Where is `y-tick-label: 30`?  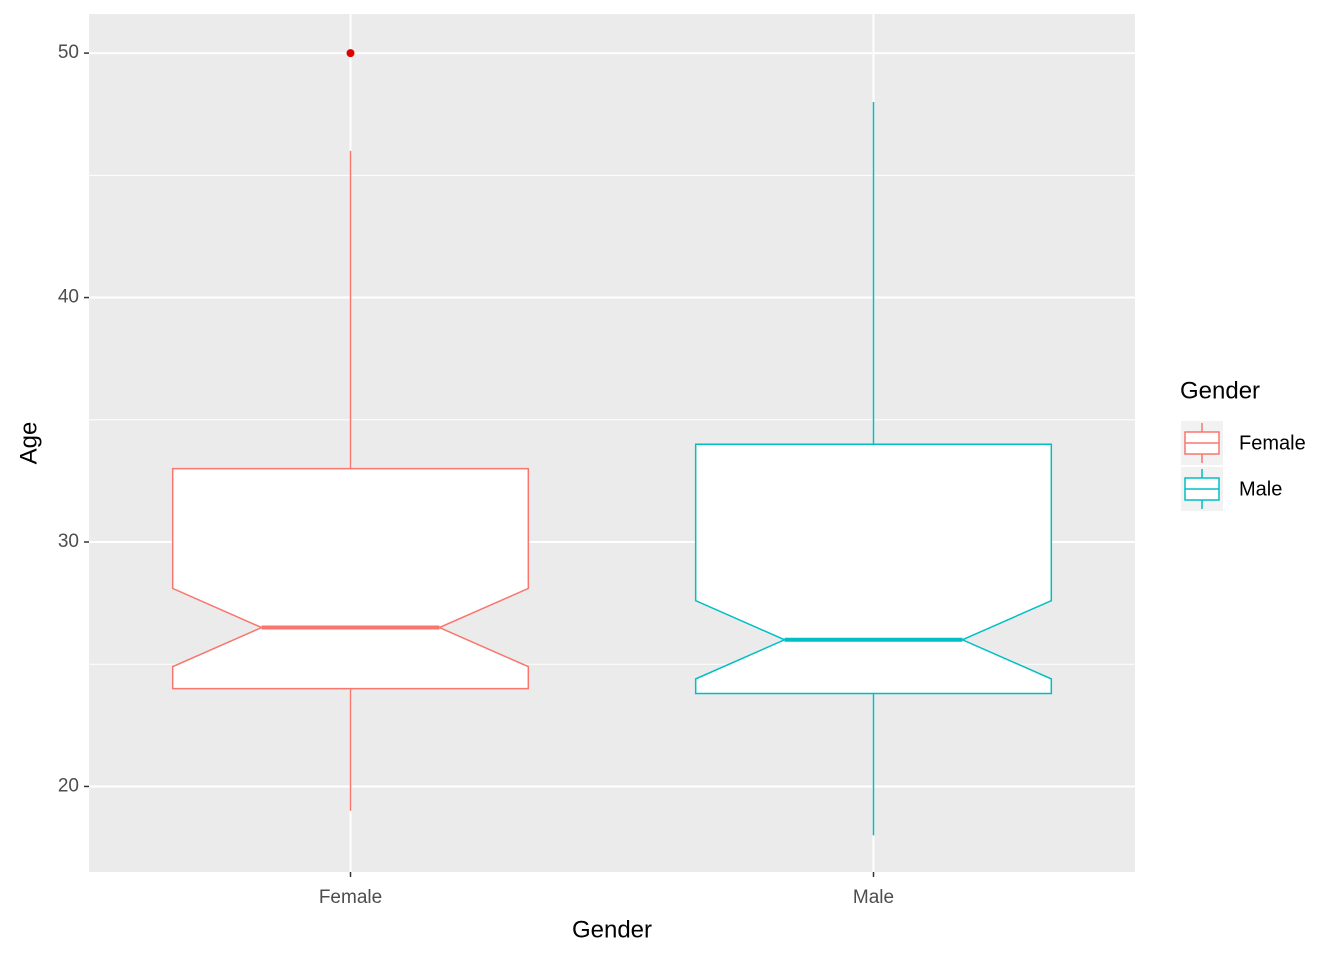
y-tick-label: 30 is located at coordinates (68, 541).